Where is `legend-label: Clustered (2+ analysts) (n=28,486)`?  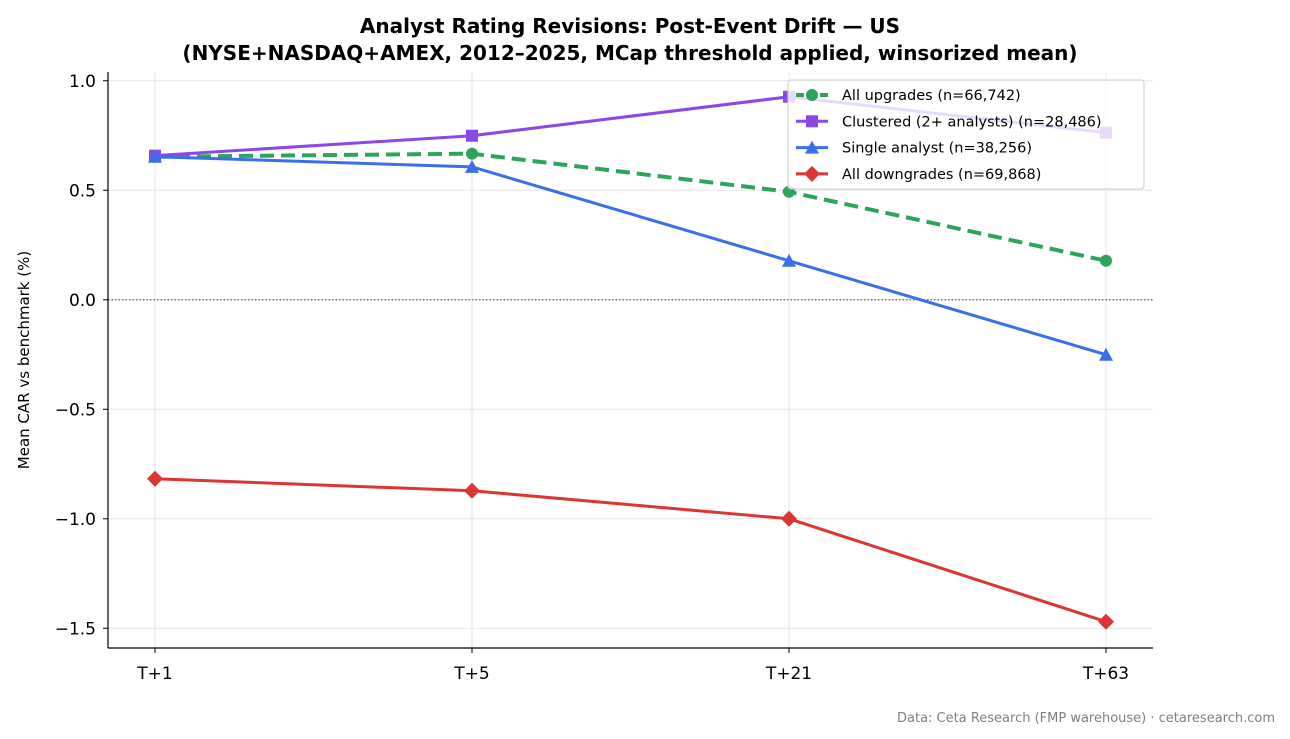
legend-label: Clustered (2+ analysts) (n=28,486) is located at coordinates (972, 122).